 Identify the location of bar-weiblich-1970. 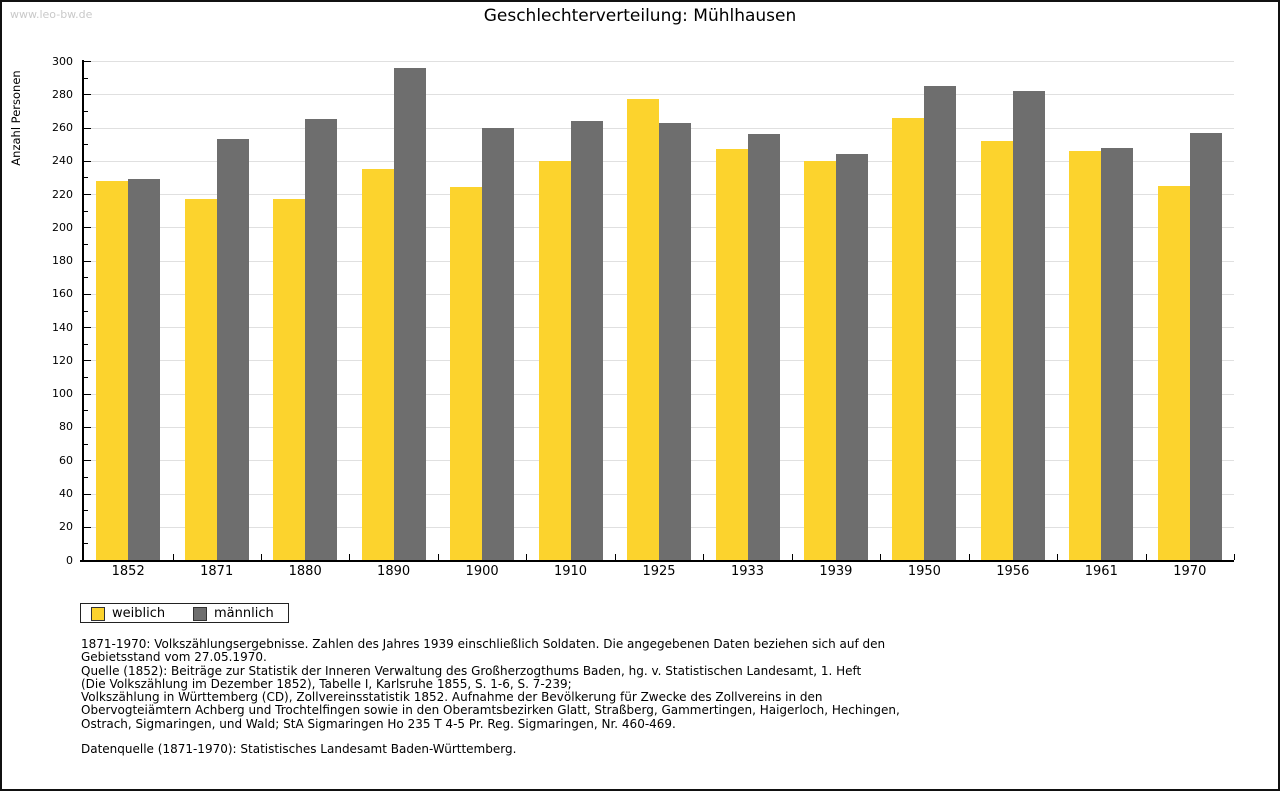
(1173, 373).